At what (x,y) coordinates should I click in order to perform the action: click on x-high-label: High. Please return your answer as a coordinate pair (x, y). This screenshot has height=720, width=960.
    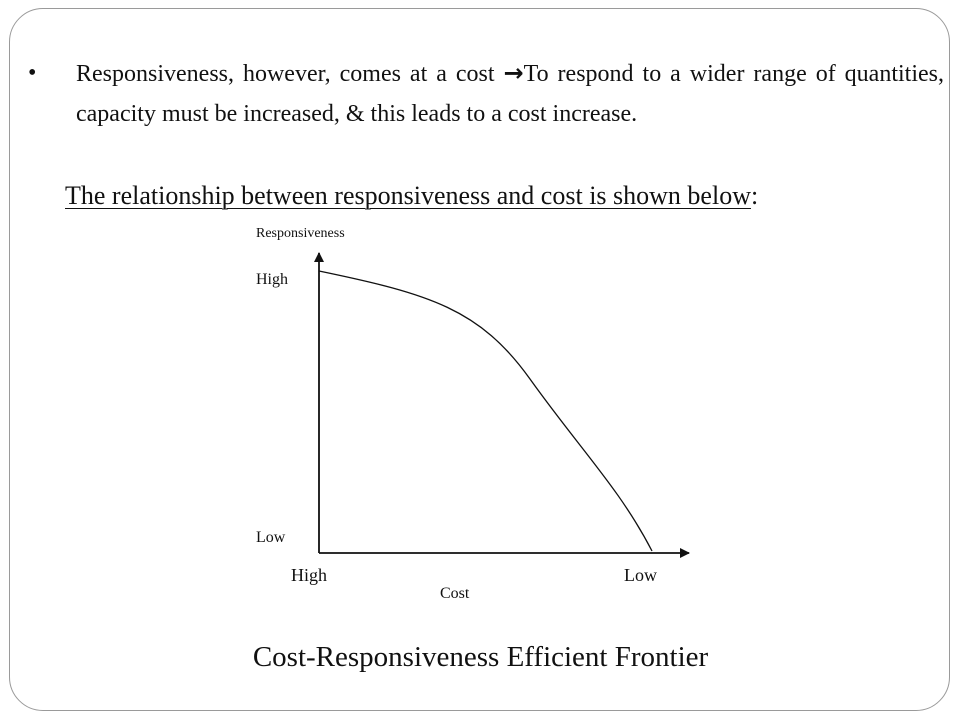
    Looking at the image, I should click on (309, 575).